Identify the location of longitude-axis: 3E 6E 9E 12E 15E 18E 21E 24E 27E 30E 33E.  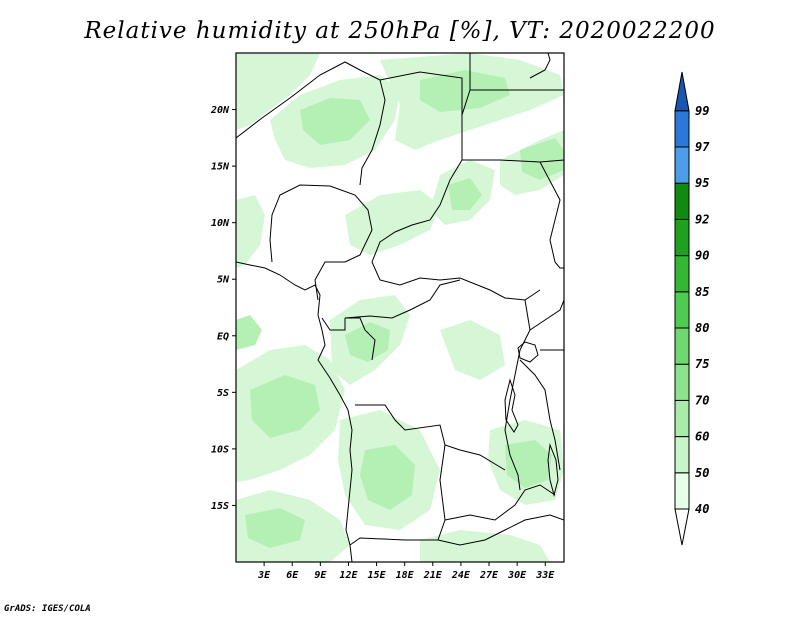
(406, 571).